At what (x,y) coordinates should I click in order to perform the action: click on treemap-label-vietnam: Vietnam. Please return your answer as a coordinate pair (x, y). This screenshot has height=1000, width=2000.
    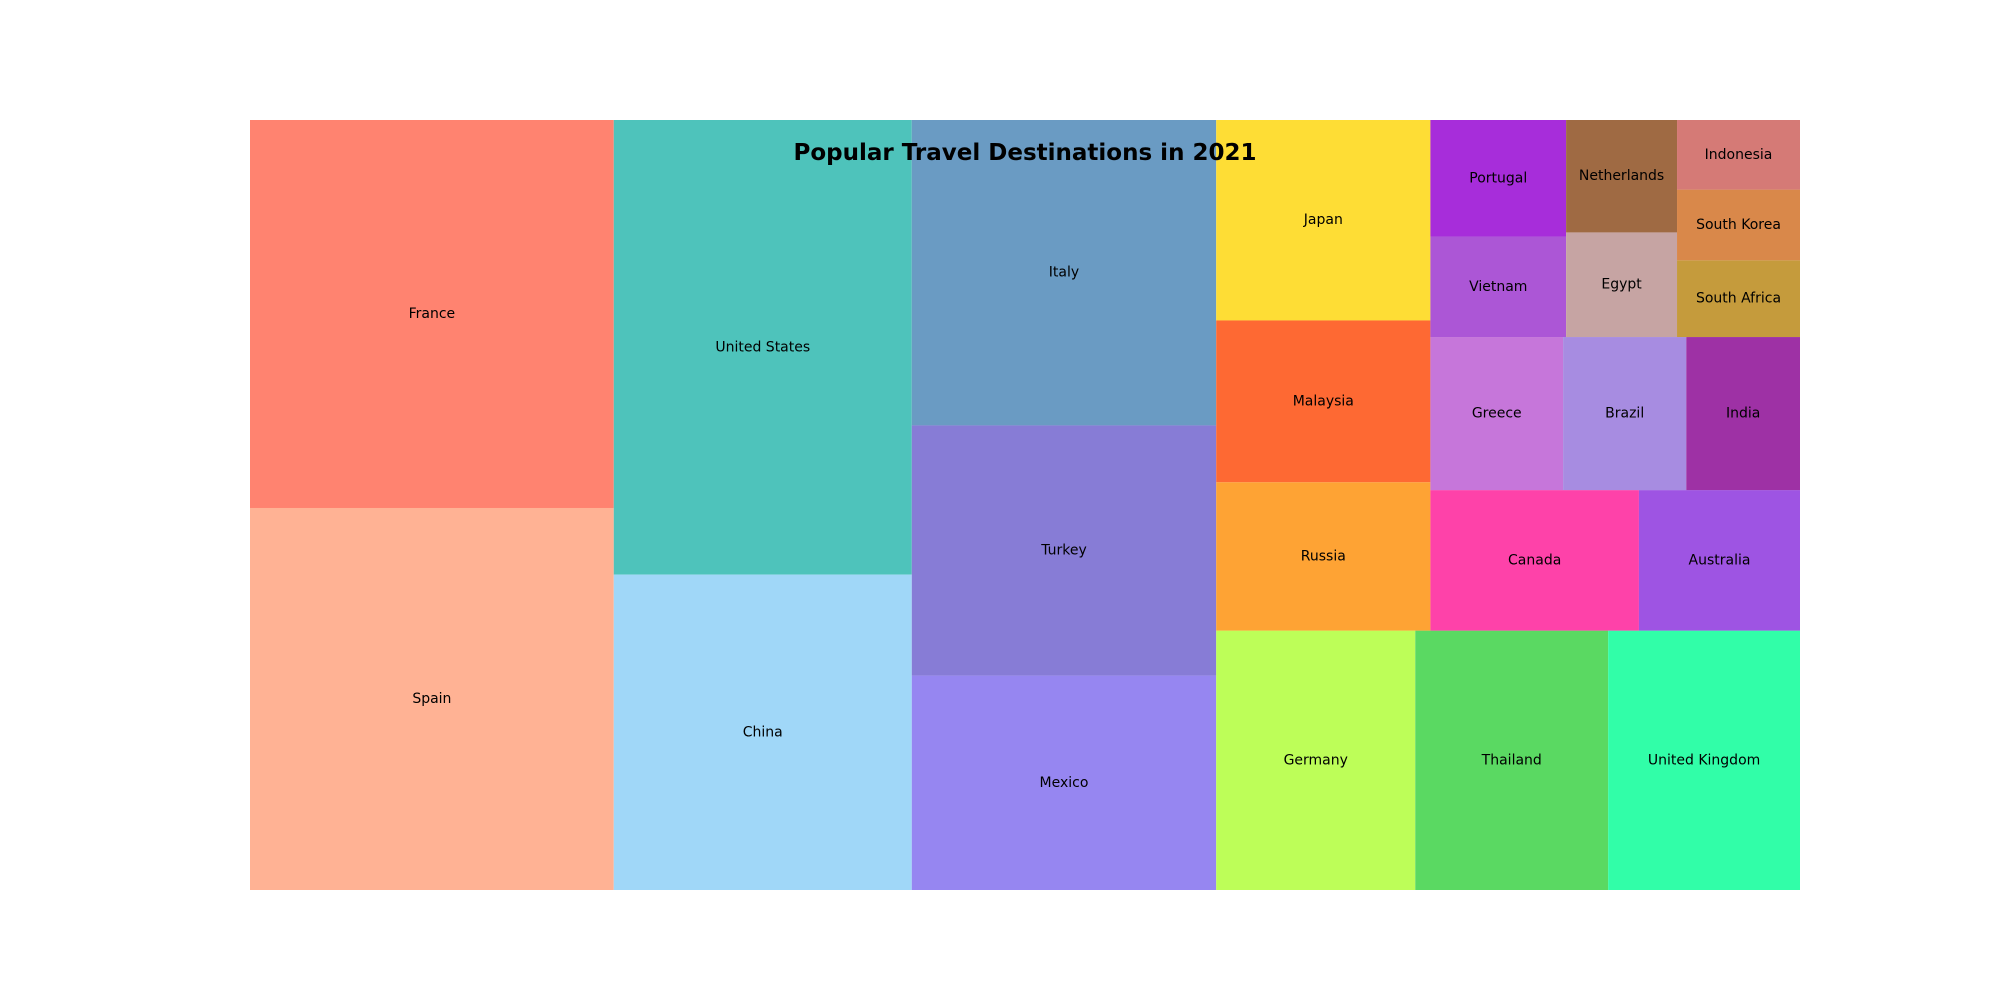
    Looking at the image, I should click on (1498, 287).